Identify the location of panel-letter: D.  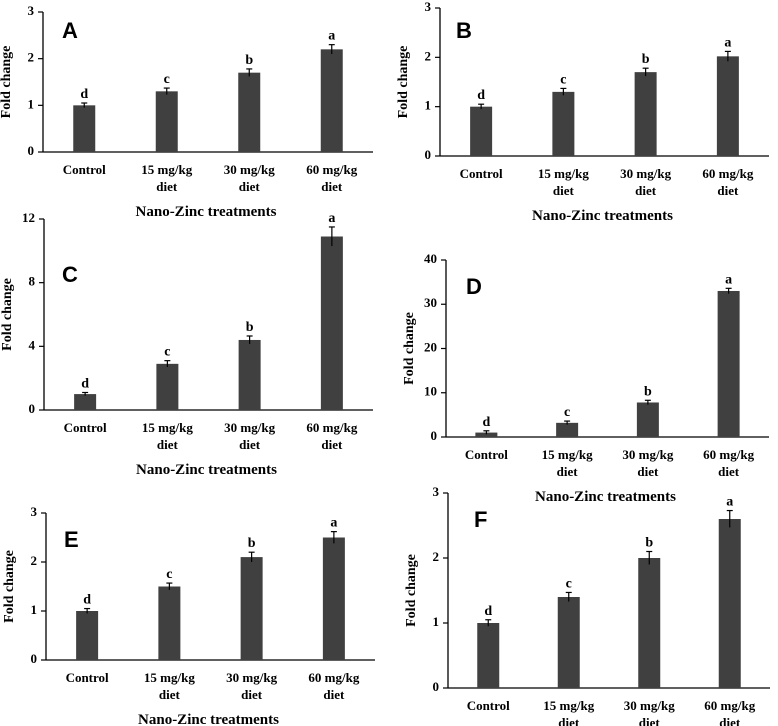
(474, 286).